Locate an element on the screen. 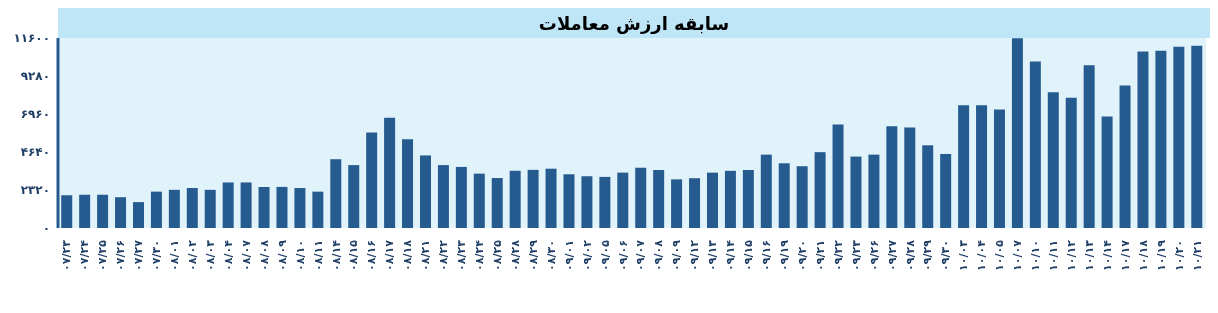 This screenshot has height=313, width=1218. x-tick-label: ۰۹/۰۷ is located at coordinates (641, 255).